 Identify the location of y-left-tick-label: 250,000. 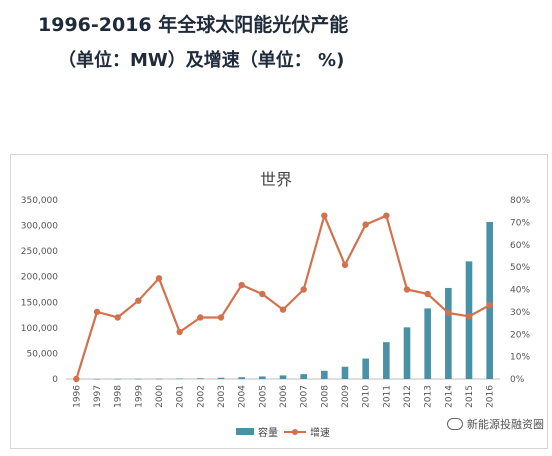
(39, 252).